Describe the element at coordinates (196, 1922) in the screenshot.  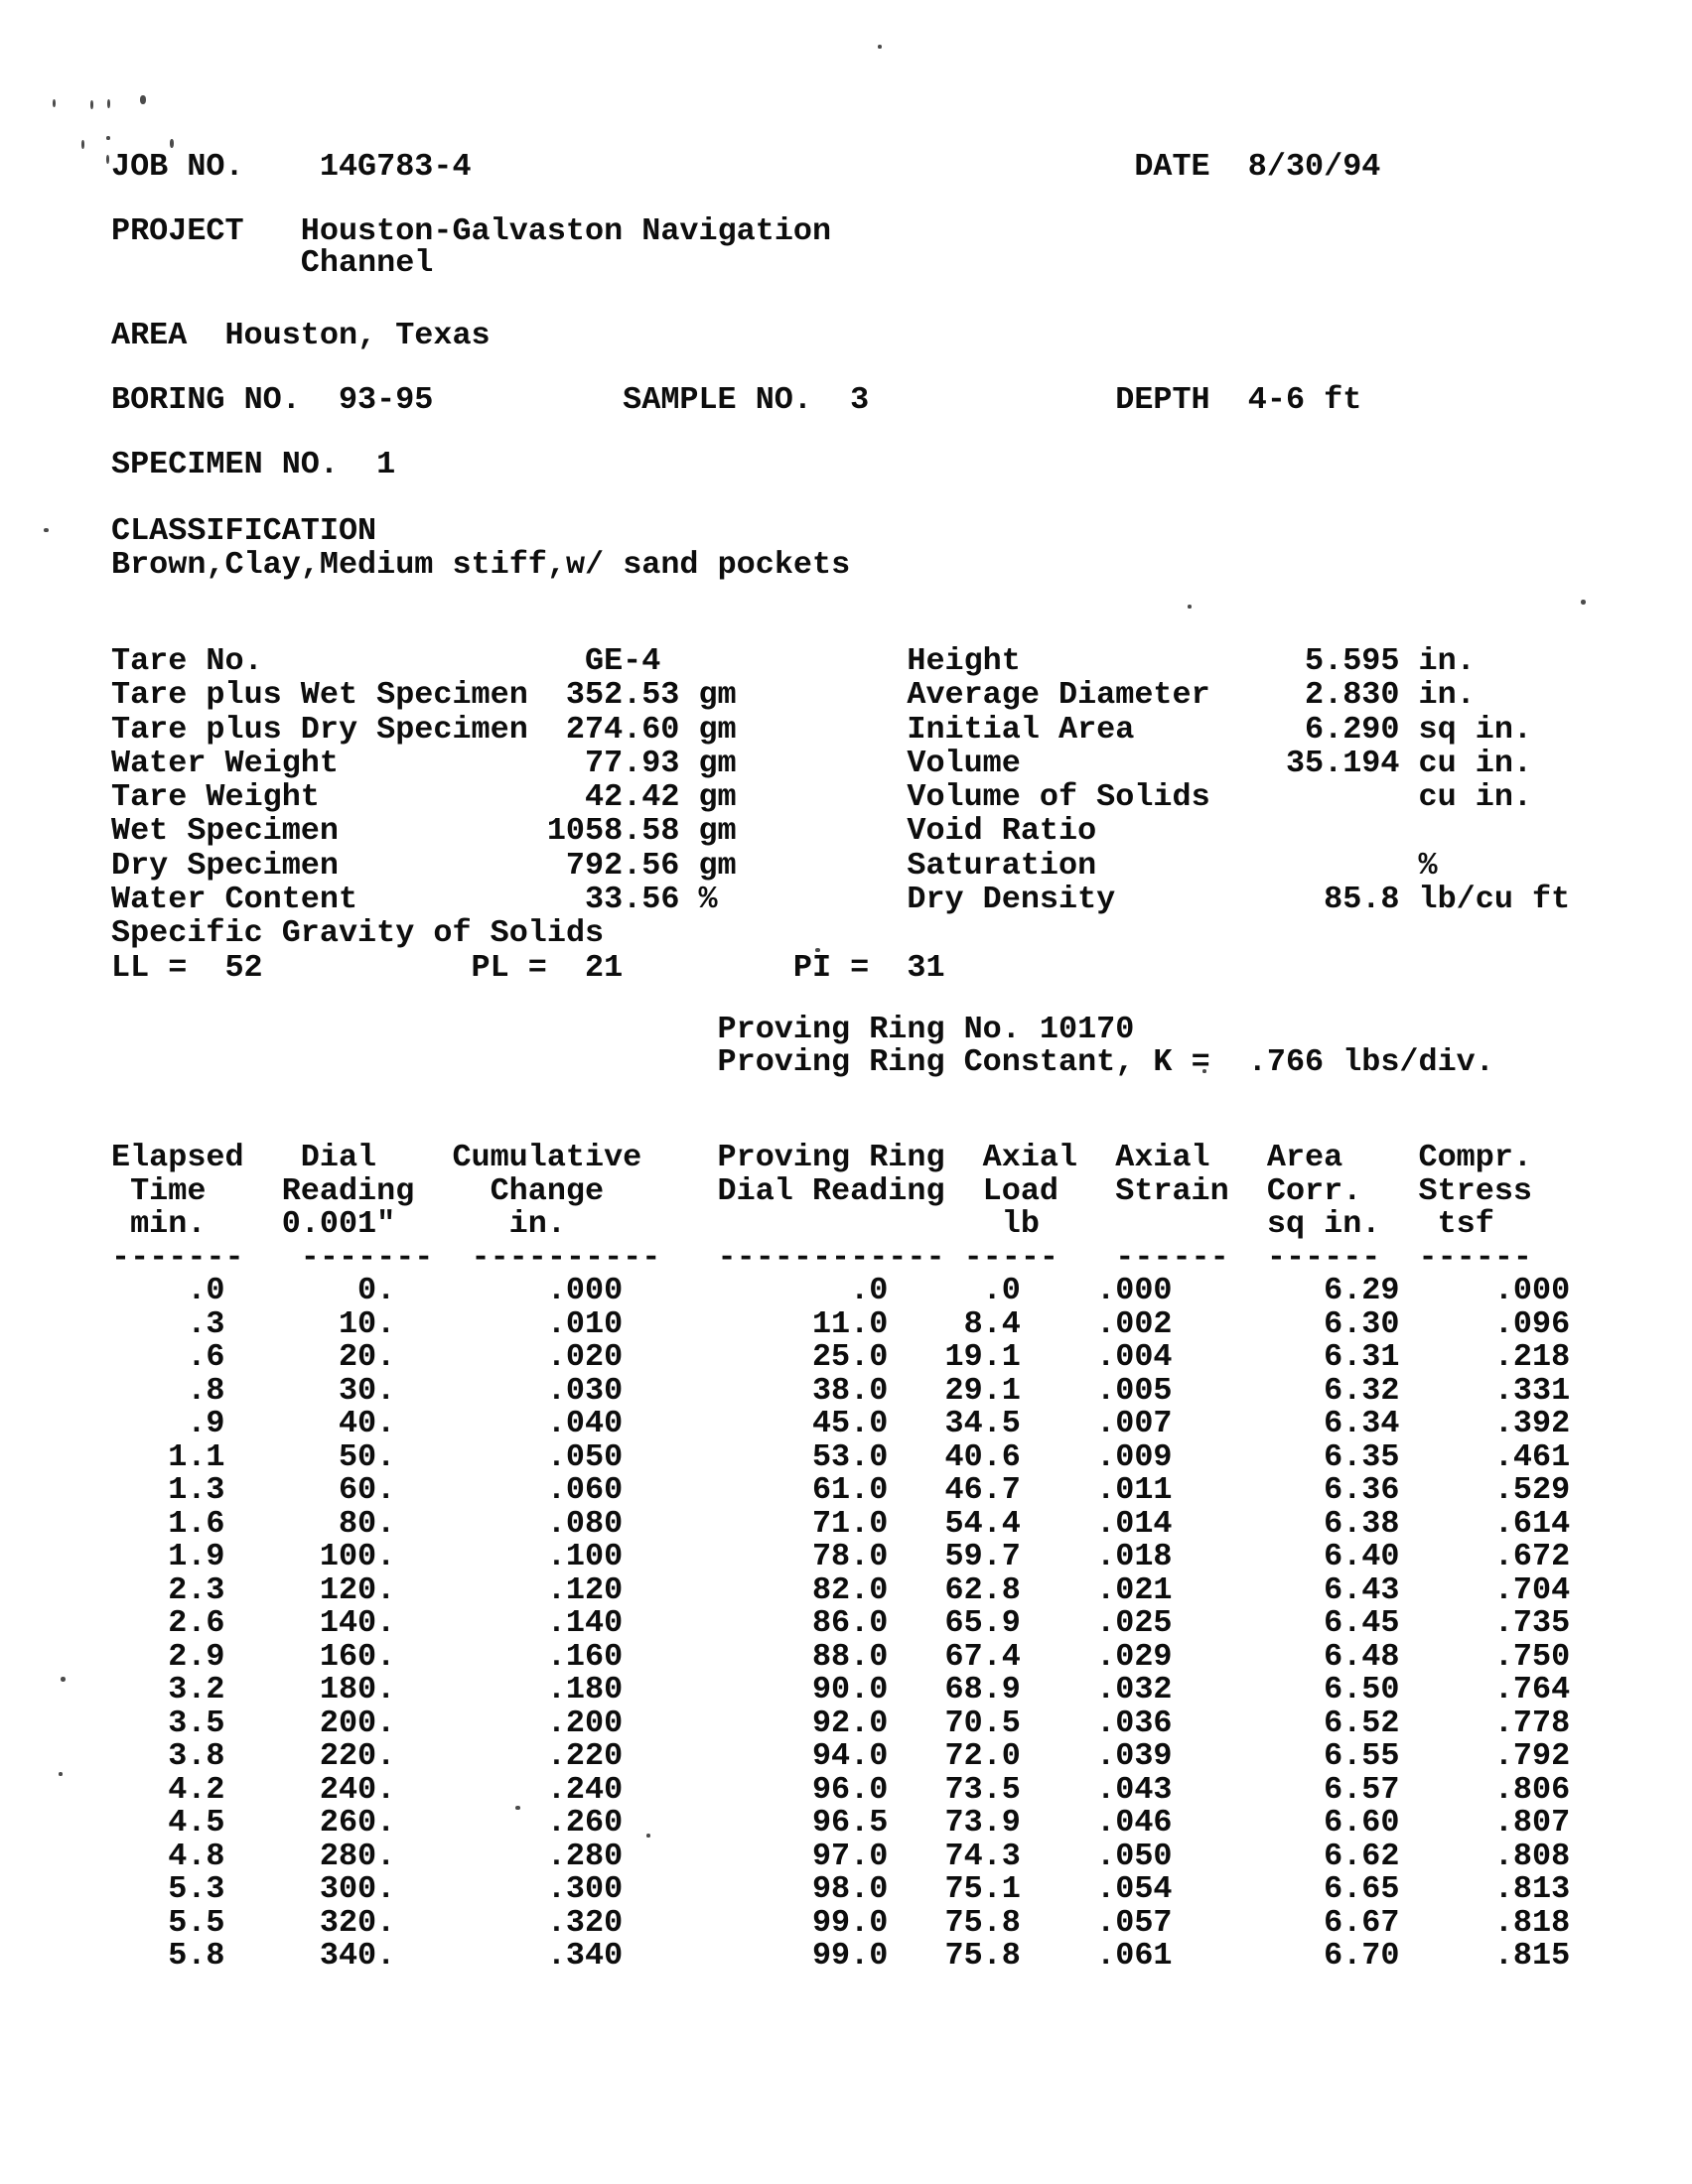
I see `cell-elapsed-time-r20: 5.5` at that location.